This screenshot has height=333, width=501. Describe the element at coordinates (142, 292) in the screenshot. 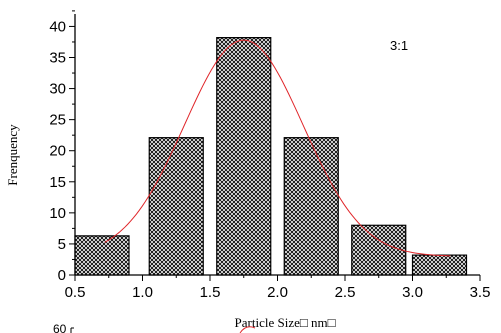

I see `x-tick-label: 1.0` at that location.